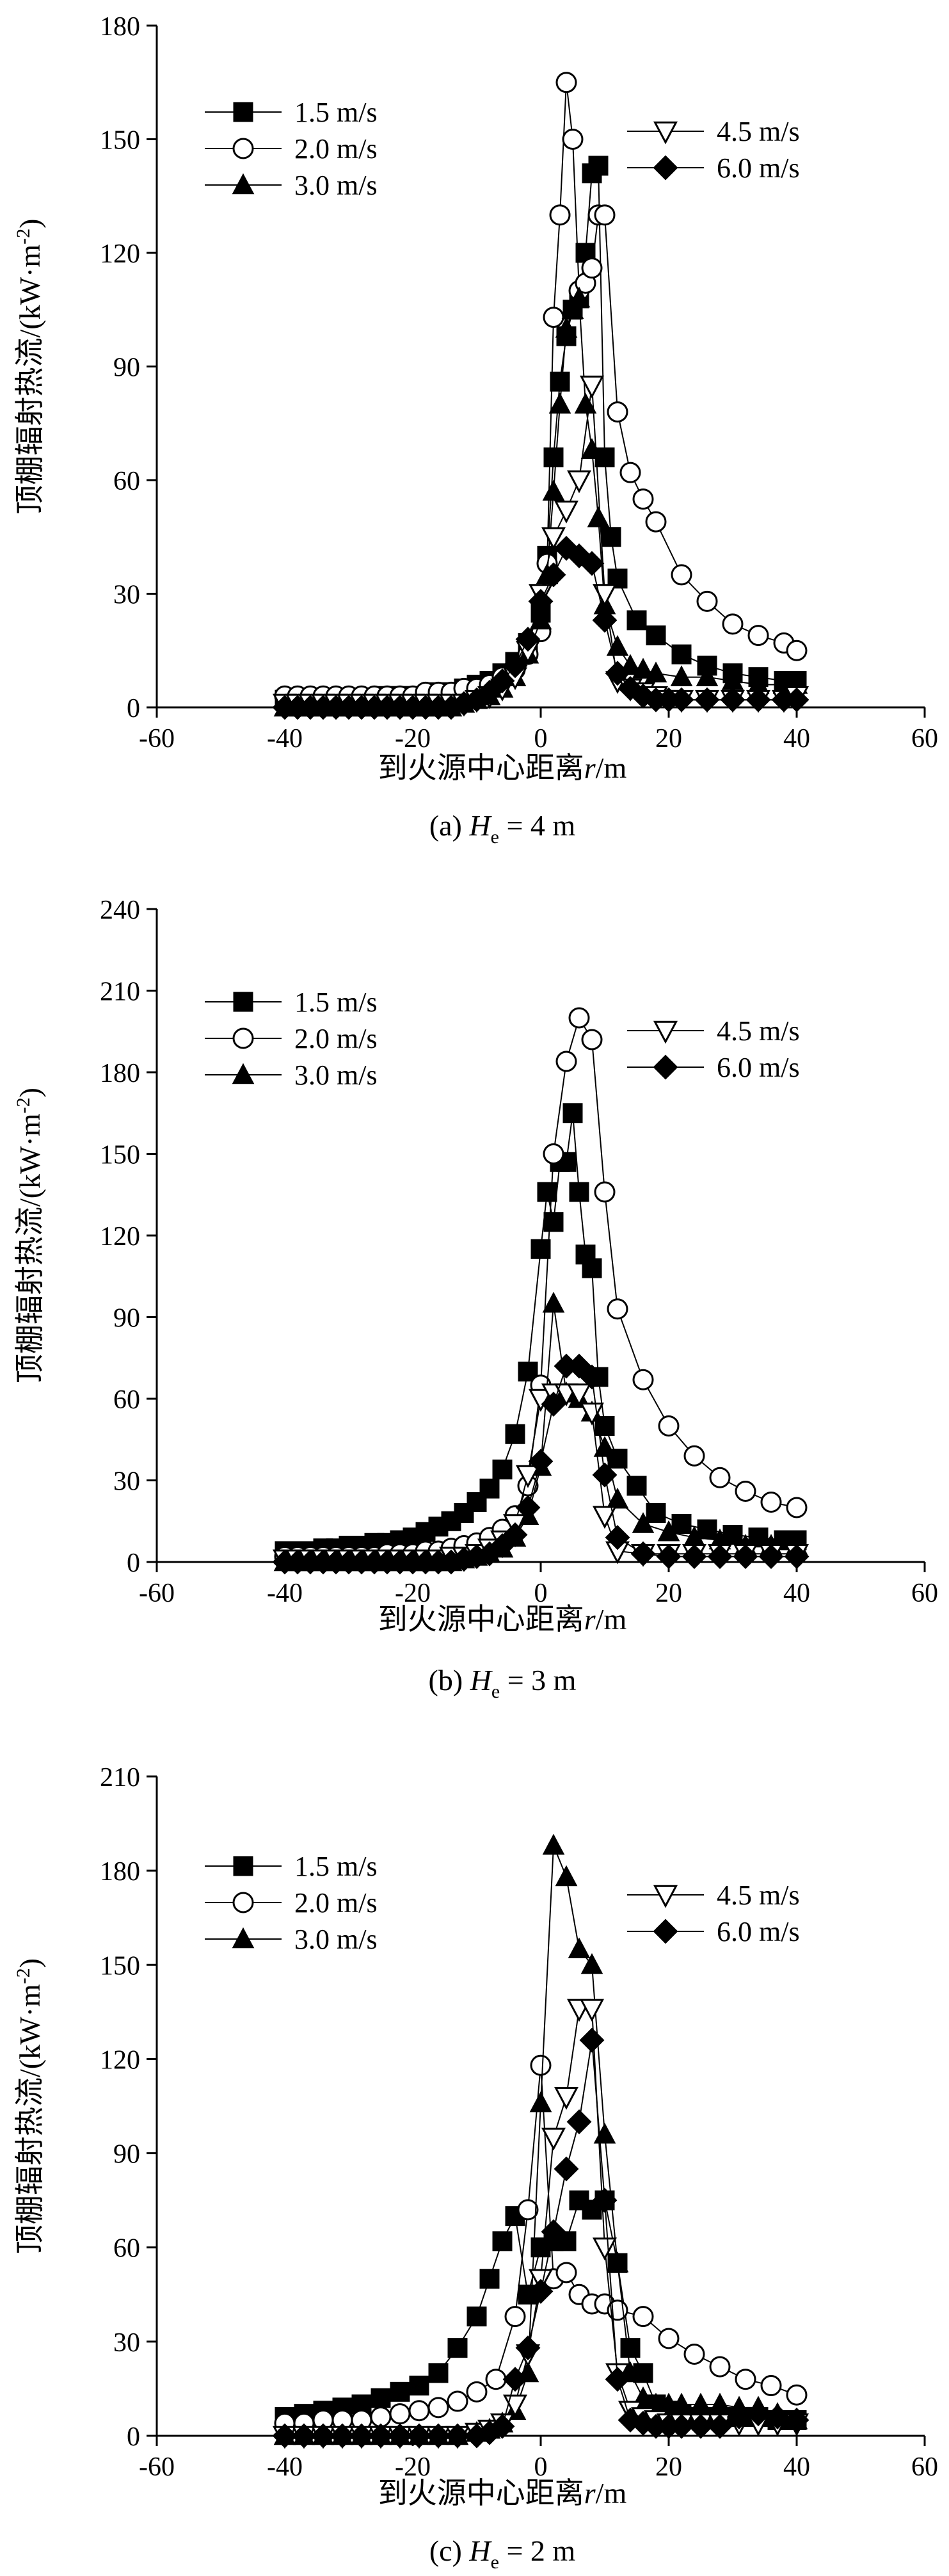  What do you see at coordinates (292, 1002) in the screenshot?
I see `legend-item: 1.5 m/s` at bounding box center [292, 1002].